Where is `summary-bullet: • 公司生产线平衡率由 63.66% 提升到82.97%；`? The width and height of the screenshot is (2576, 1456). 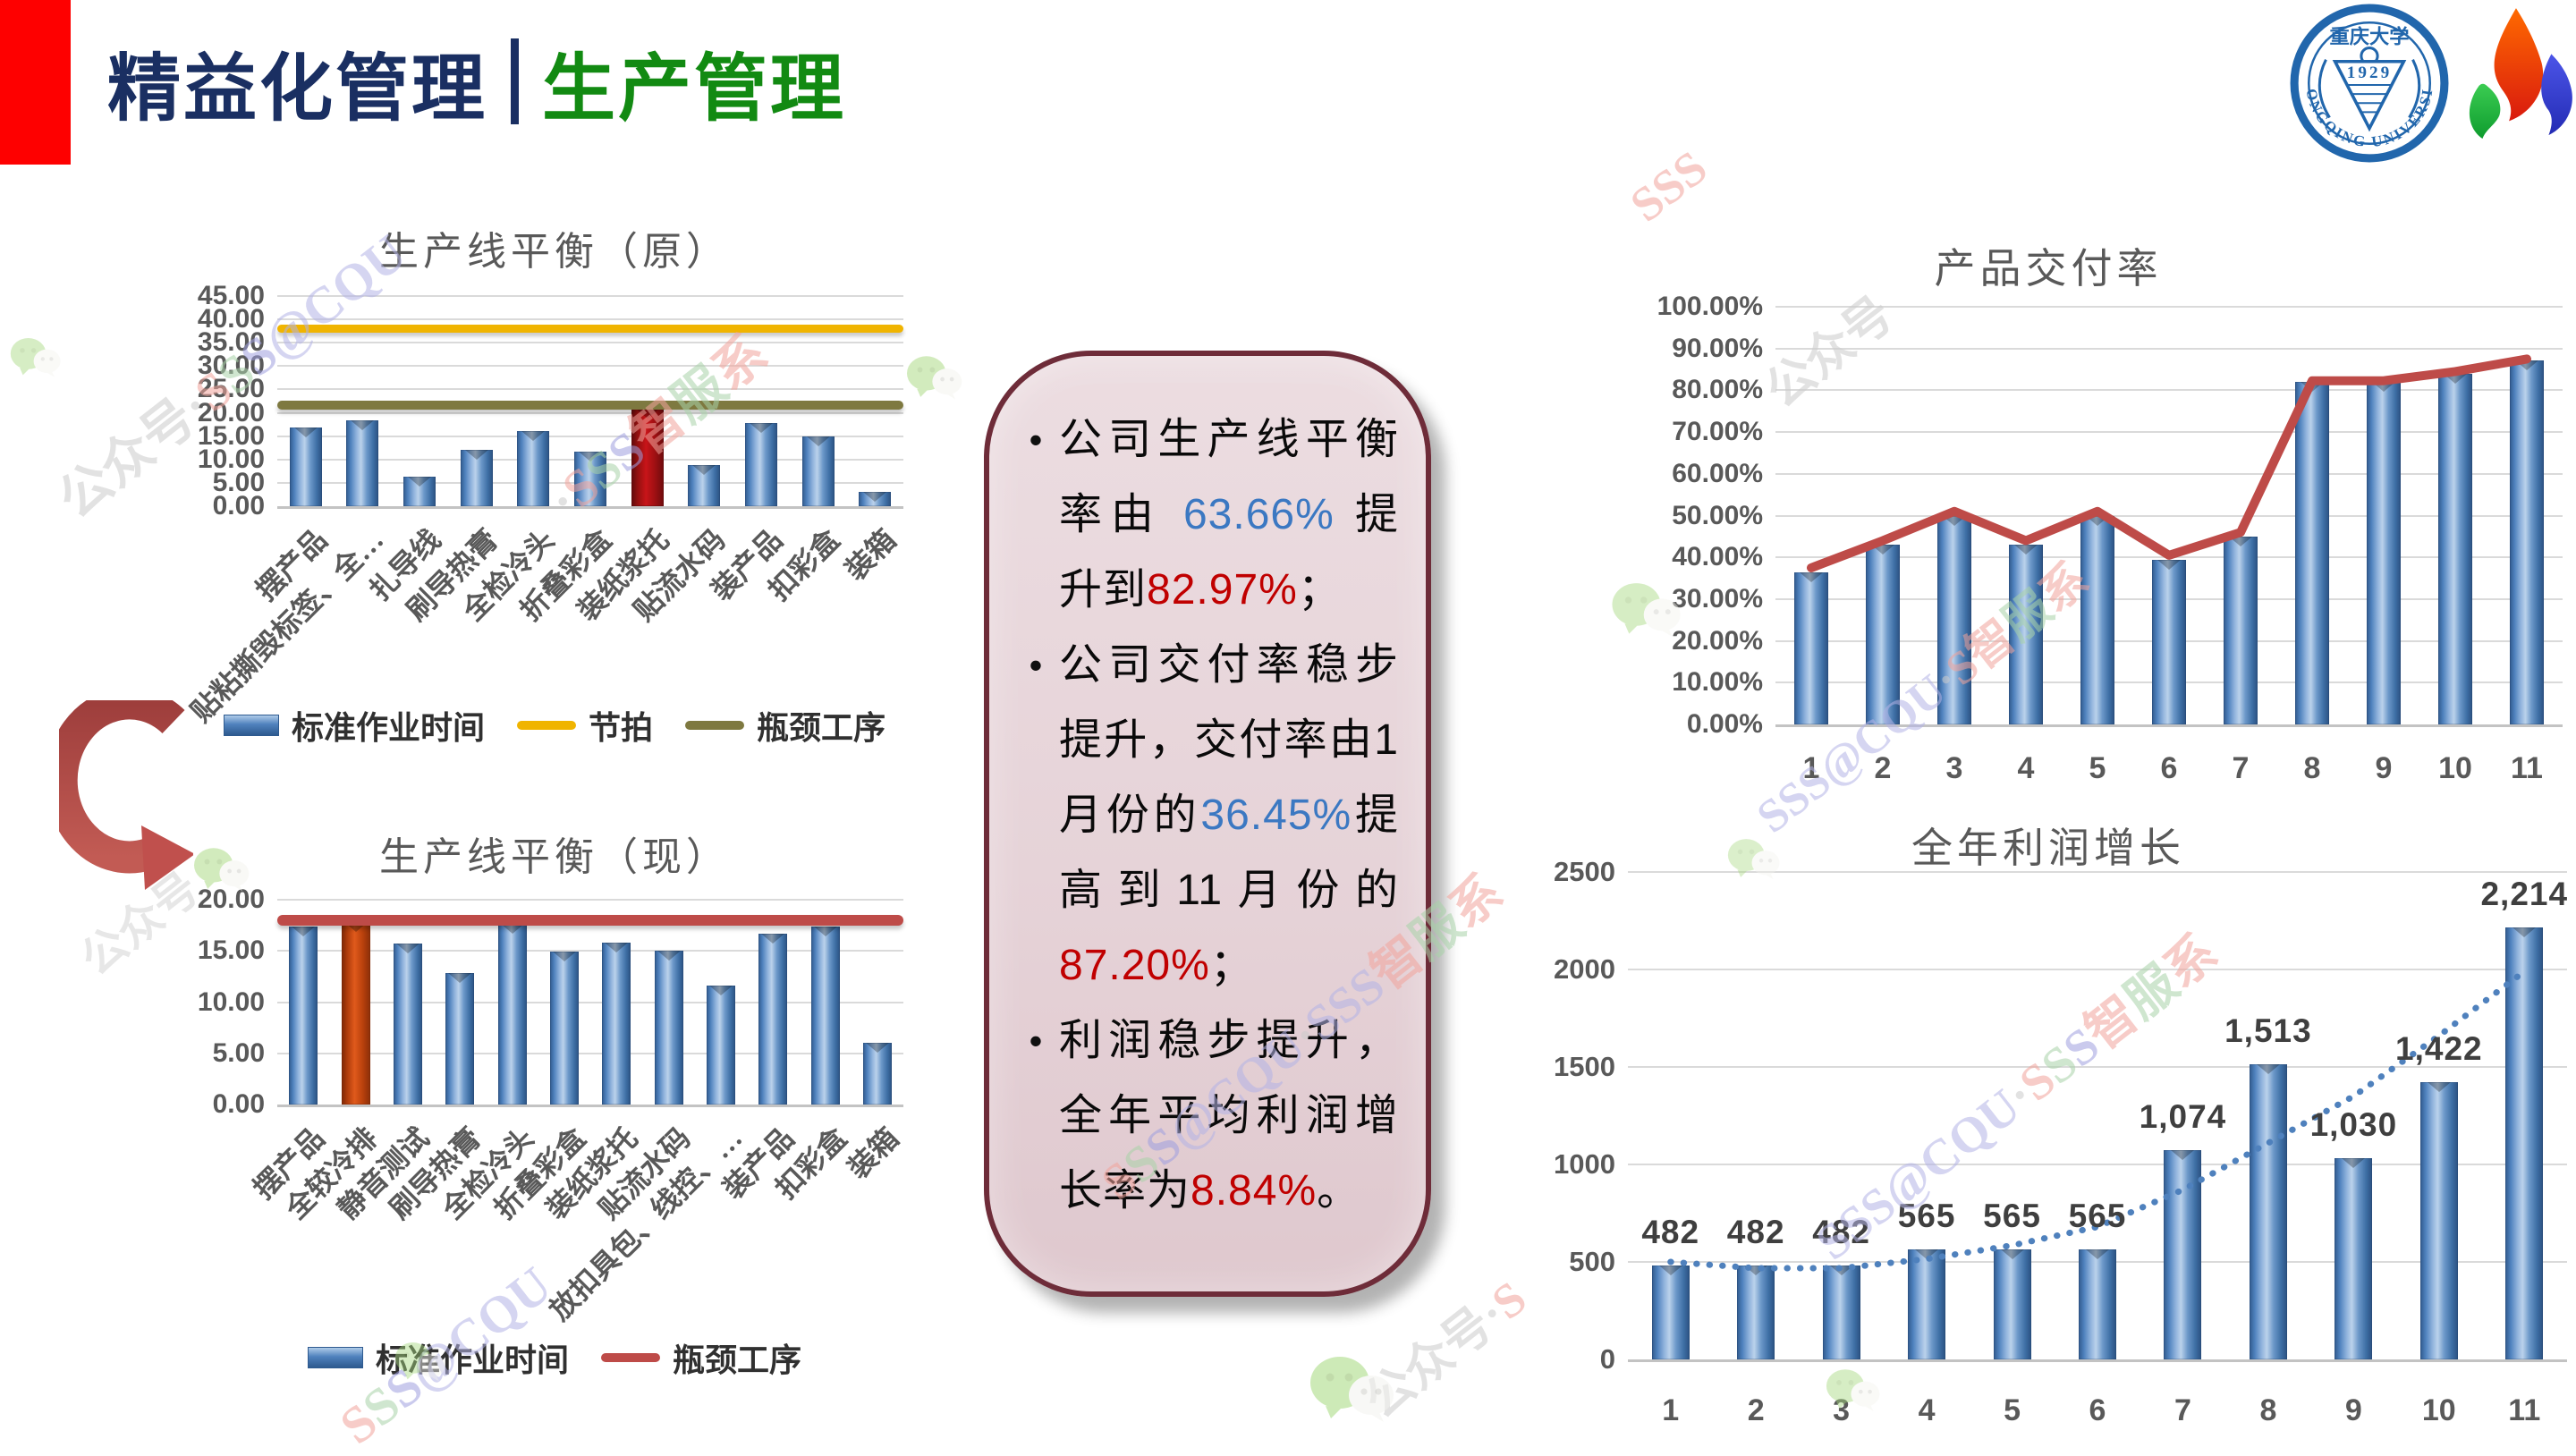
summary-bullet: • 公司生产线平衡率由 63.66% 提升到82.97%； is located at coordinates (1206, 515).